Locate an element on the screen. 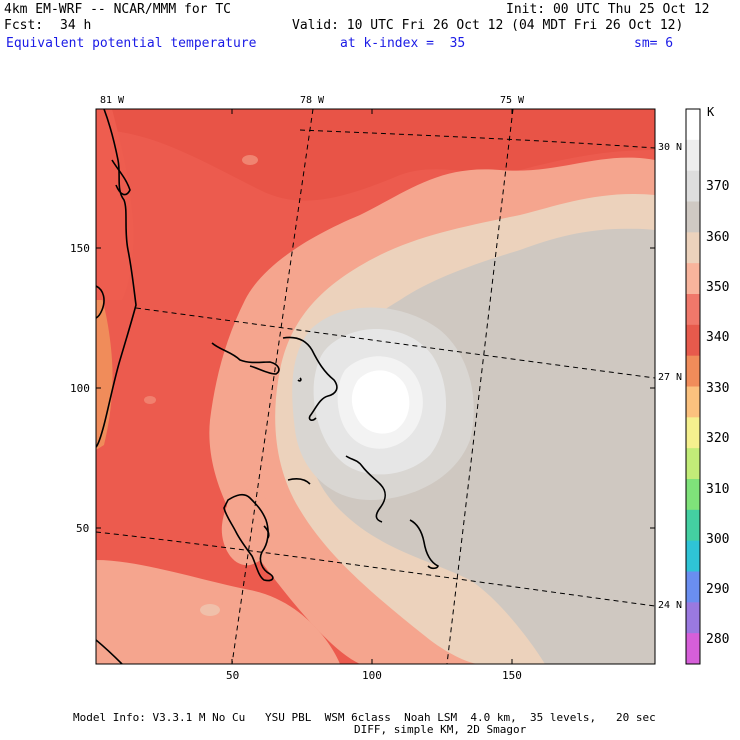 Image resolution: width=740 pixels, height=740 pixels. x-tick-150: 150 is located at coordinates (512, 675).